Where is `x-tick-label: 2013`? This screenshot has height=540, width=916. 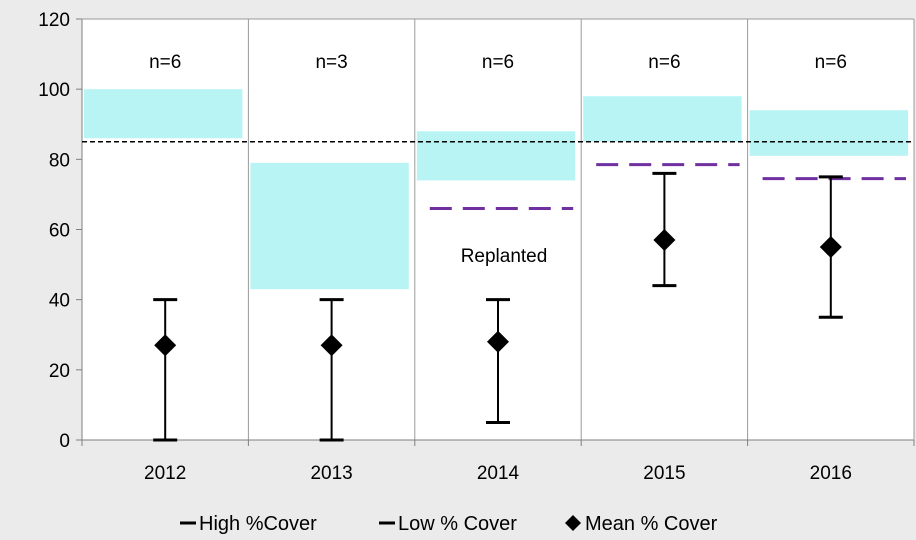
x-tick-label: 2013 is located at coordinates (331, 473).